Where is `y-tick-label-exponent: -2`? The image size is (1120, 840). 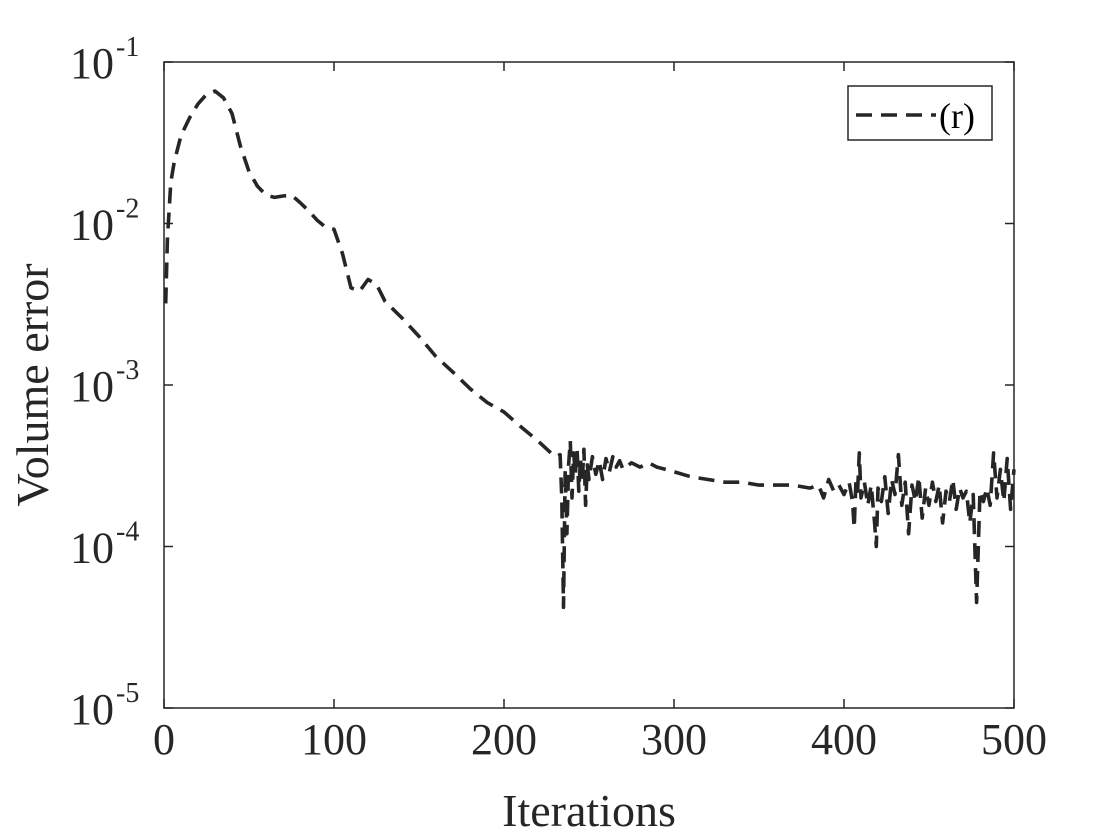
y-tick-label-exponent: -2 is located at coordinates (127, 209).